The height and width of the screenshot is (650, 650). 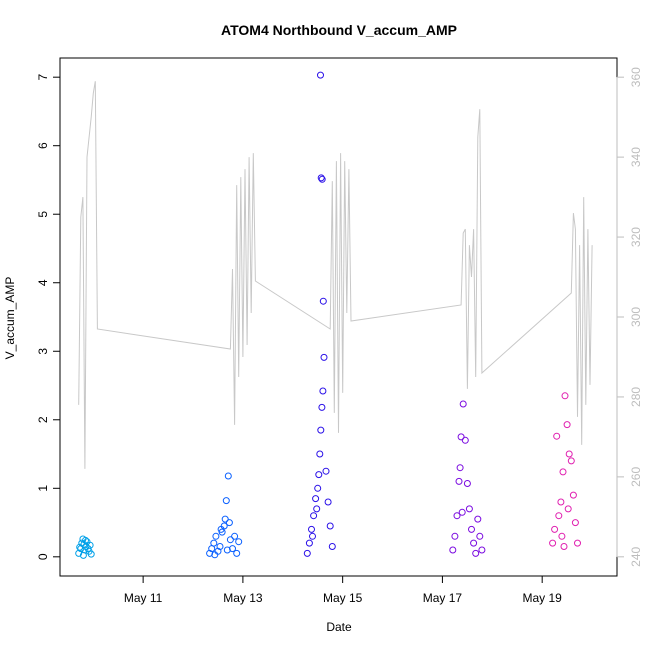 What do you see at coordinates (636, 397) in the screenshot?
I see `y2-tick-label: 280` at bounding box center [636, 397].